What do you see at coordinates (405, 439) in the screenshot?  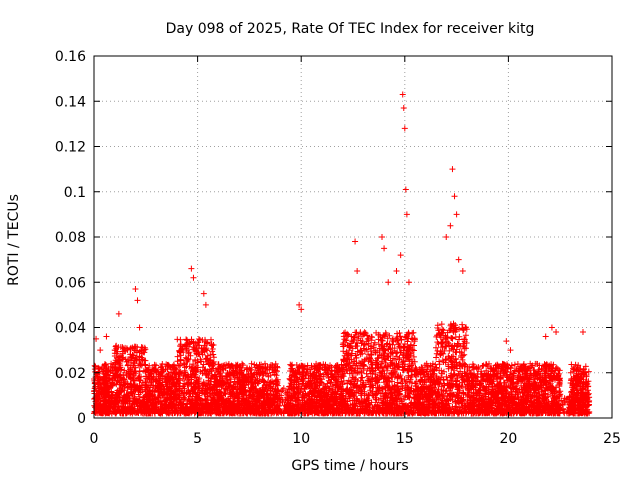 I see `x-tick-label: 15` at bounding box center [405, 439].